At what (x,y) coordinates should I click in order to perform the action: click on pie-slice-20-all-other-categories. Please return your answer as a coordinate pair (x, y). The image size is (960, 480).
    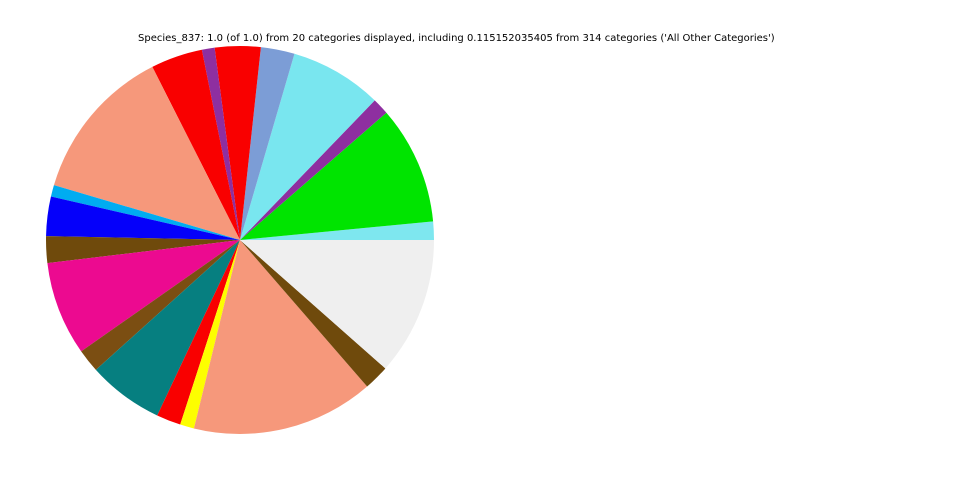
    Looking at the image, I should click on (337, 304).